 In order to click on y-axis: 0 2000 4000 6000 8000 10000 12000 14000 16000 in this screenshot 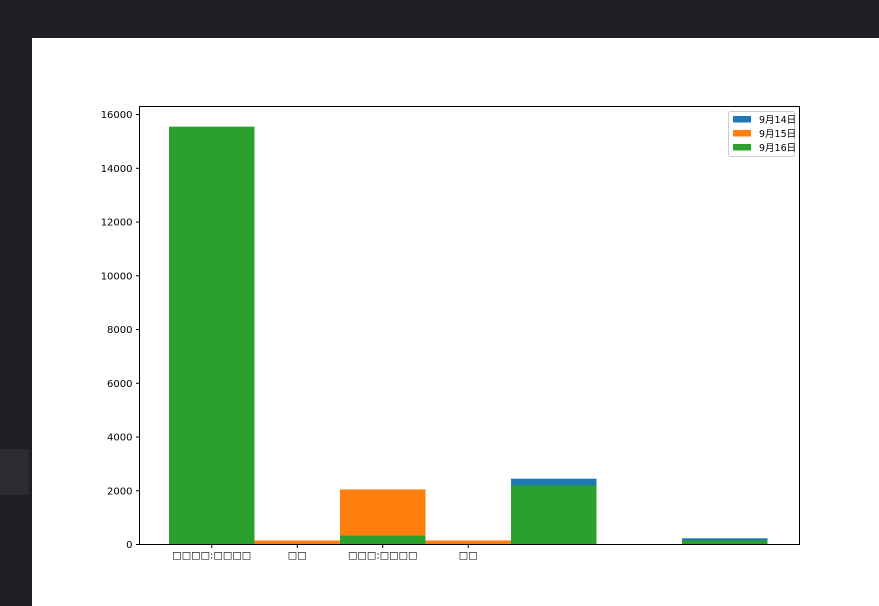, I will do `click(120, 330)`.